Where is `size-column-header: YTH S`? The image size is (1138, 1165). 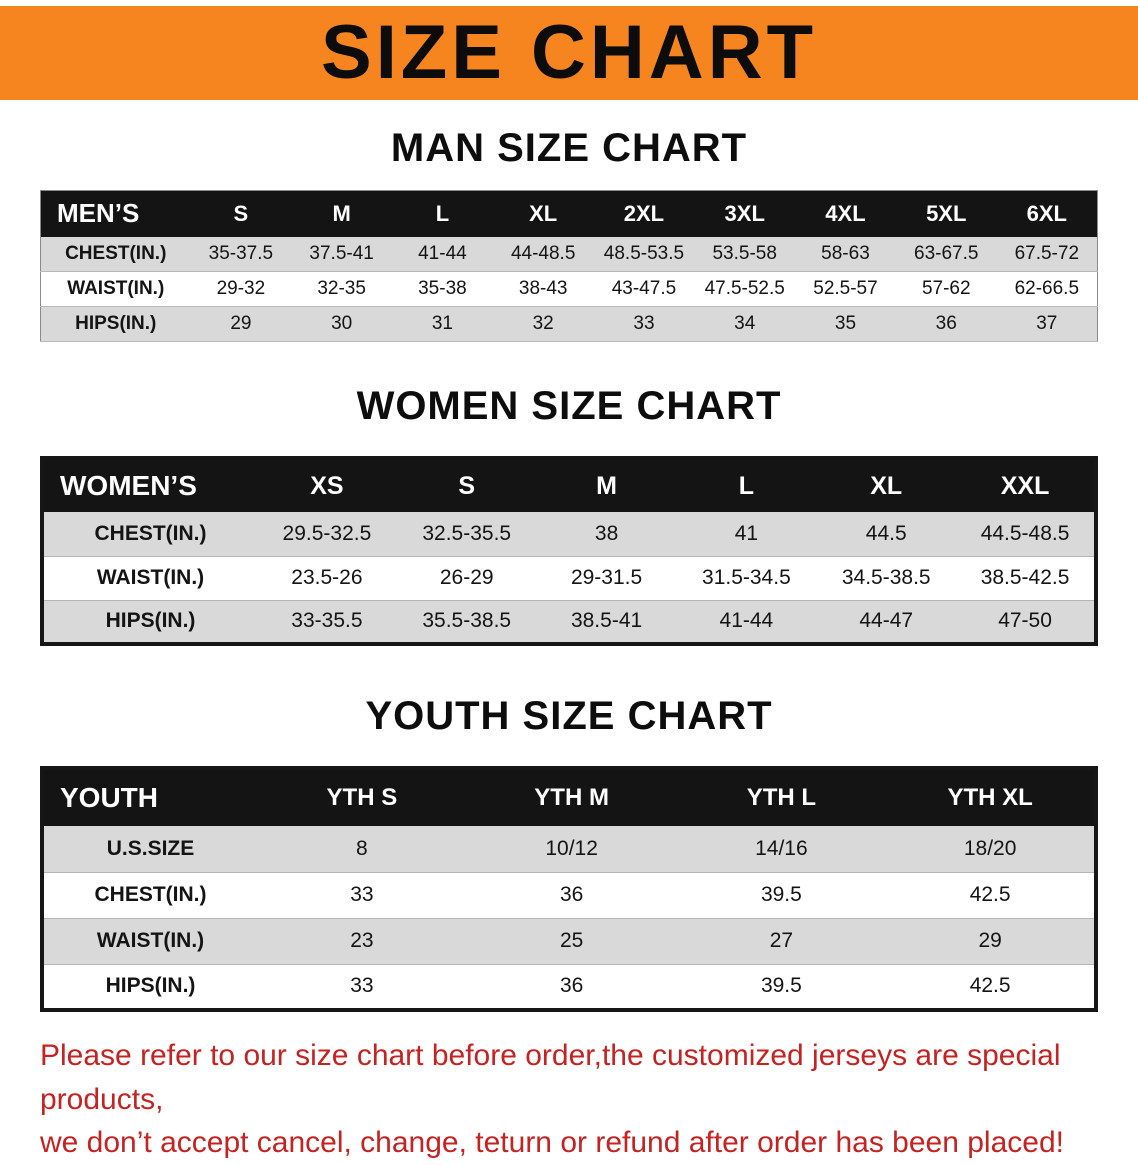 size-column-header: YTH S is located at coordinates (362, 797).